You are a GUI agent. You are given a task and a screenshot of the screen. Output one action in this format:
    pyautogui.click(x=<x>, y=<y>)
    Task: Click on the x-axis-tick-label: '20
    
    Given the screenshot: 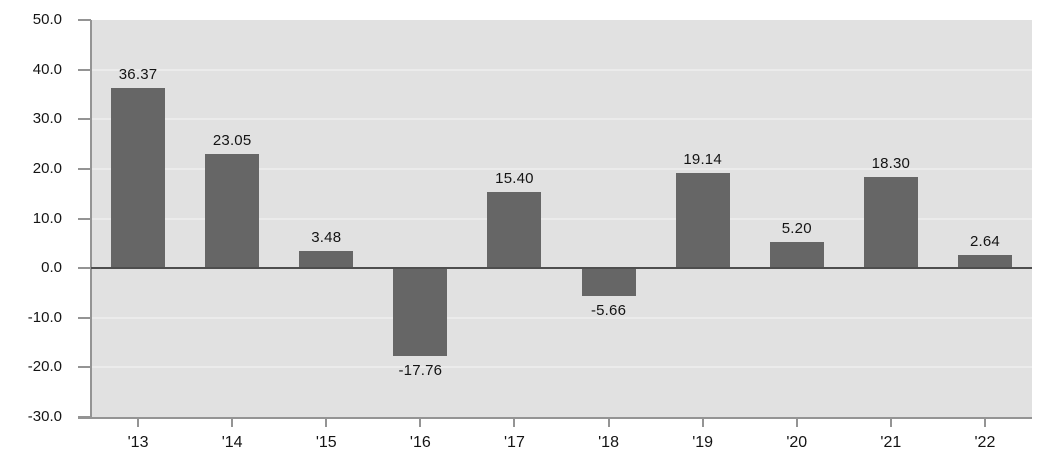 What is the action you would take?
    pyautogui.click(x=797, y=442)
    